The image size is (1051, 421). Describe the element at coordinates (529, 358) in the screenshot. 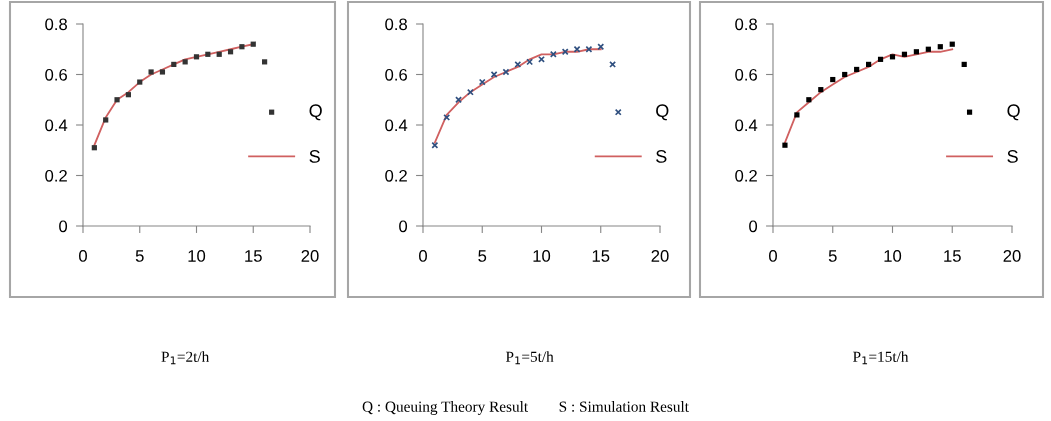

I see `x-axis-title: P$_{1}$=5t/h` at that location.